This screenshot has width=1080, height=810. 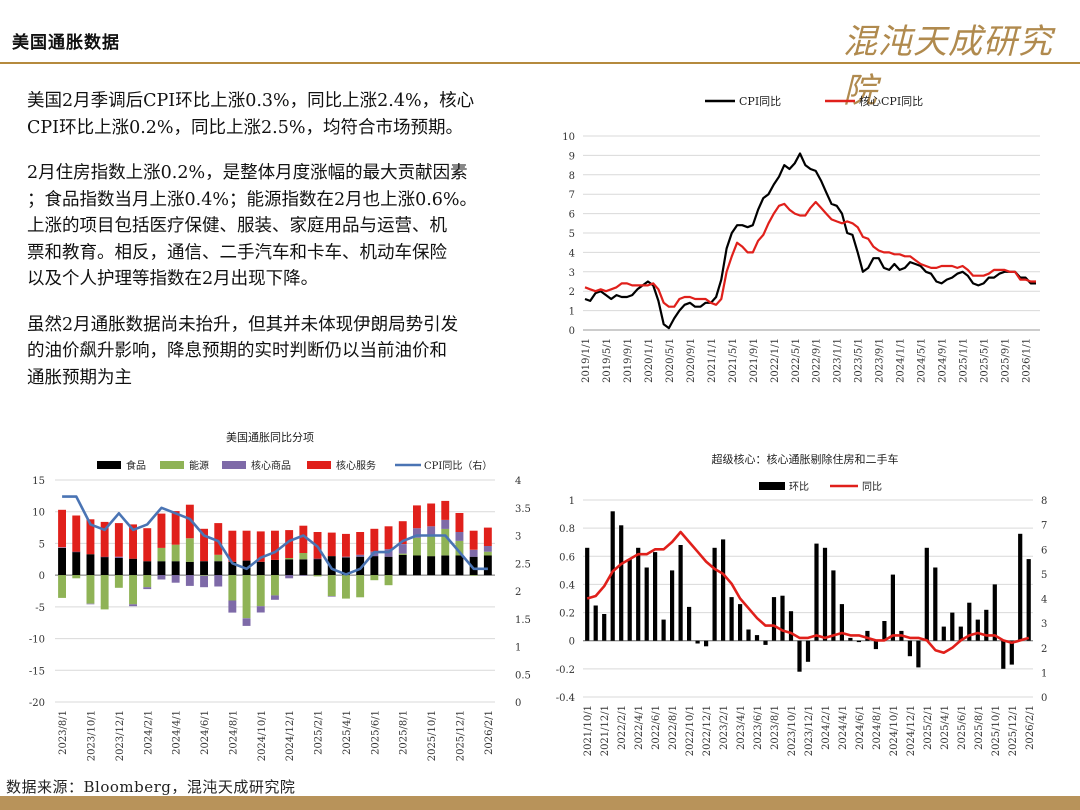 I want to click on y2-tick-label: 5, so click(x=1044, y=575).